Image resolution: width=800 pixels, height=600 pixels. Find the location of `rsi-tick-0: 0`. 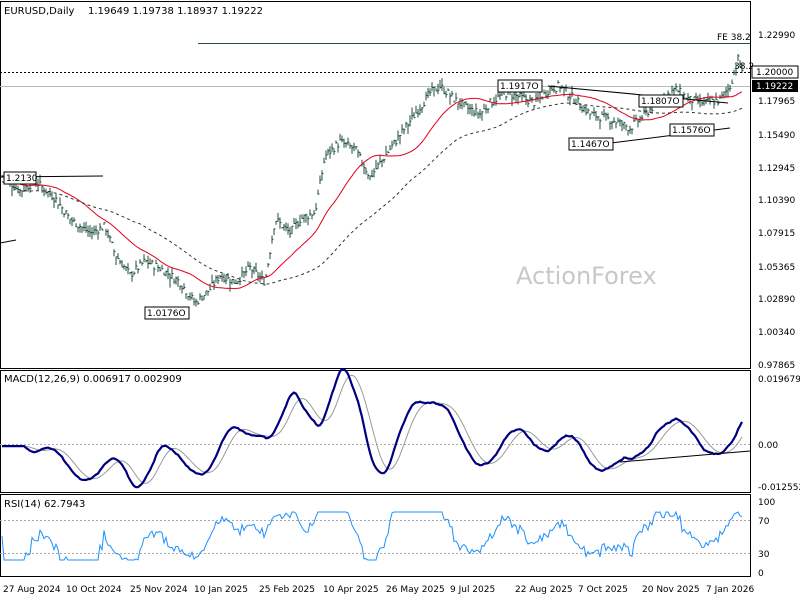

rsi-tick-0: 0 is located at coordinates (761, 574).